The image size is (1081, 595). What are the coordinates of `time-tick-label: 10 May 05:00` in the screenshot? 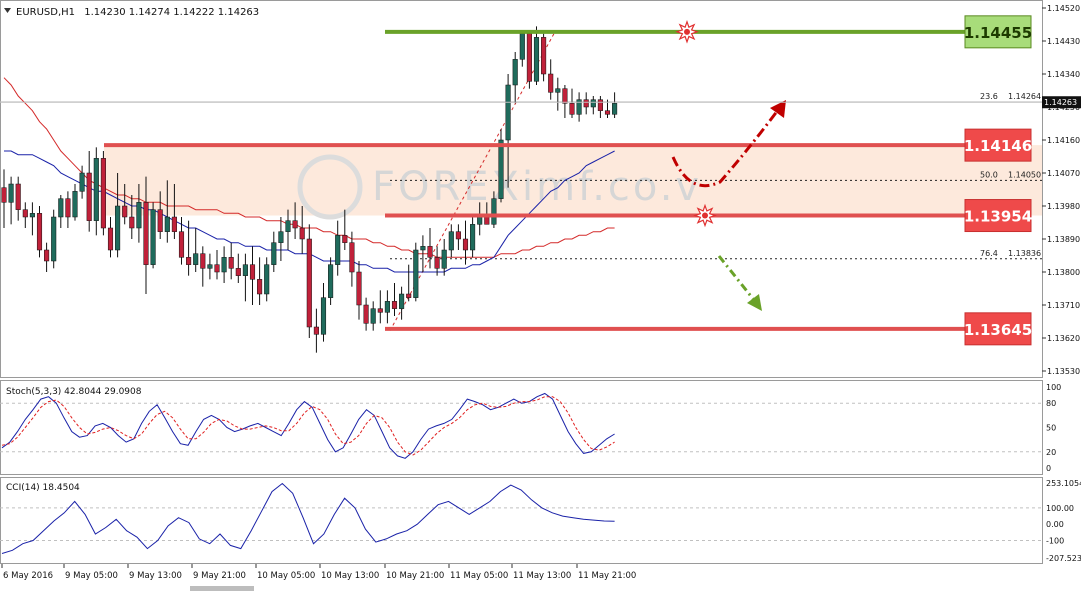 It's located at (286, 576).